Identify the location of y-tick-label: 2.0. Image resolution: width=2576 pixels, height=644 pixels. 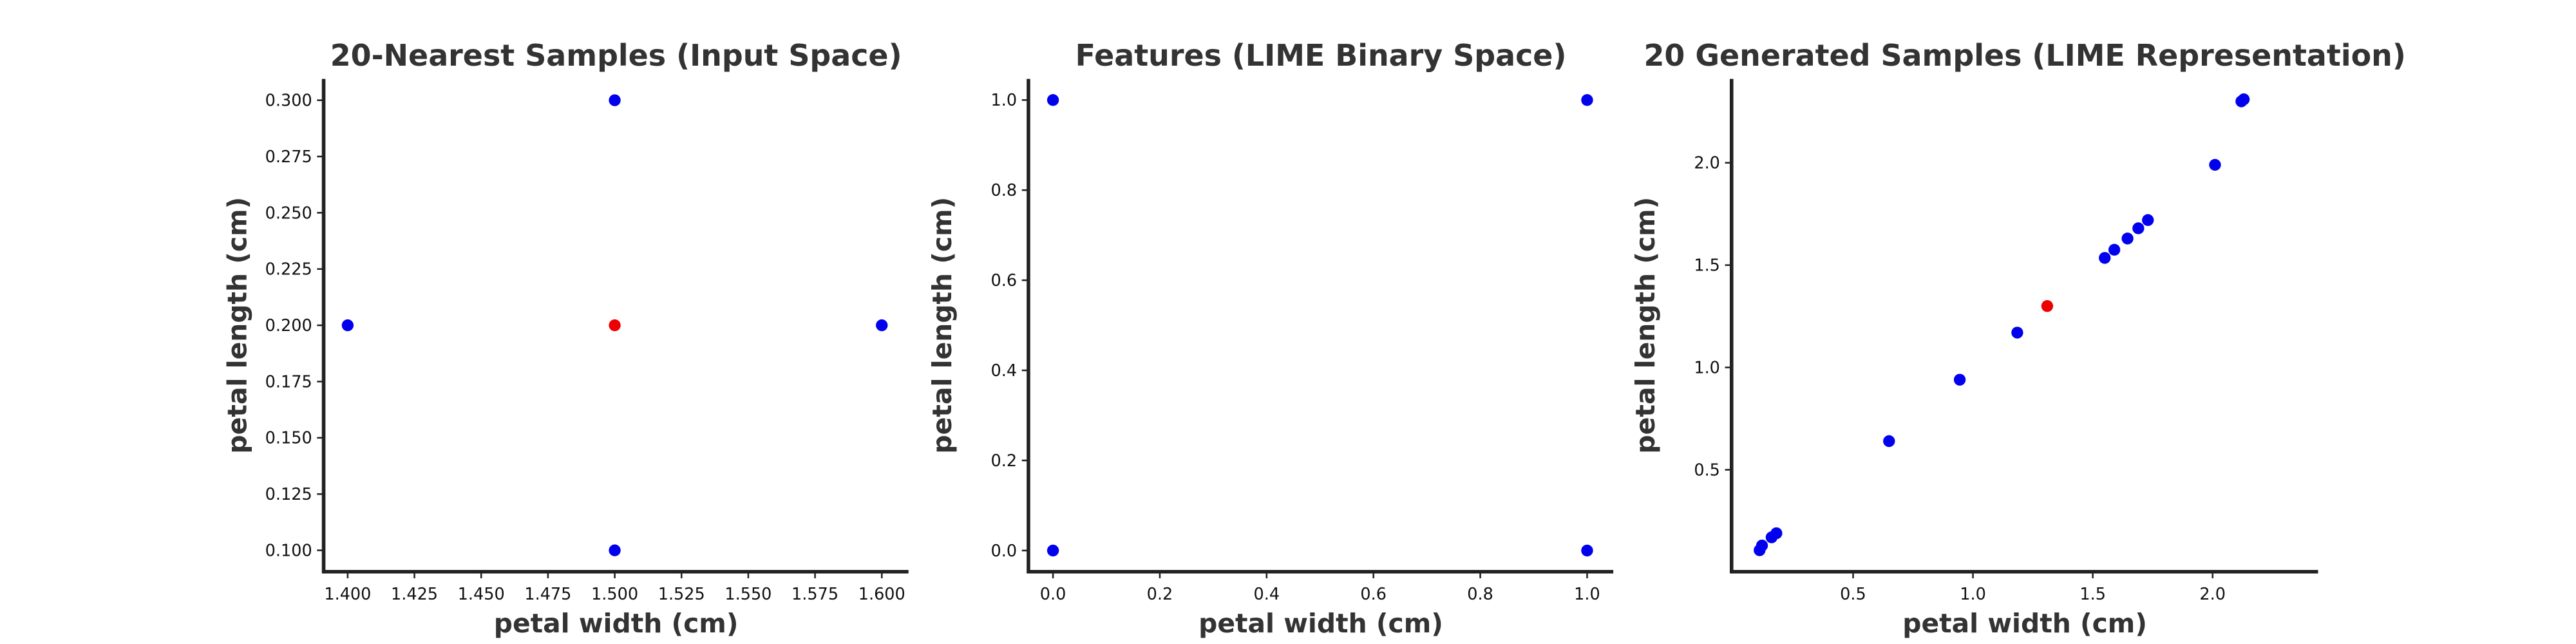
(1707, 163).